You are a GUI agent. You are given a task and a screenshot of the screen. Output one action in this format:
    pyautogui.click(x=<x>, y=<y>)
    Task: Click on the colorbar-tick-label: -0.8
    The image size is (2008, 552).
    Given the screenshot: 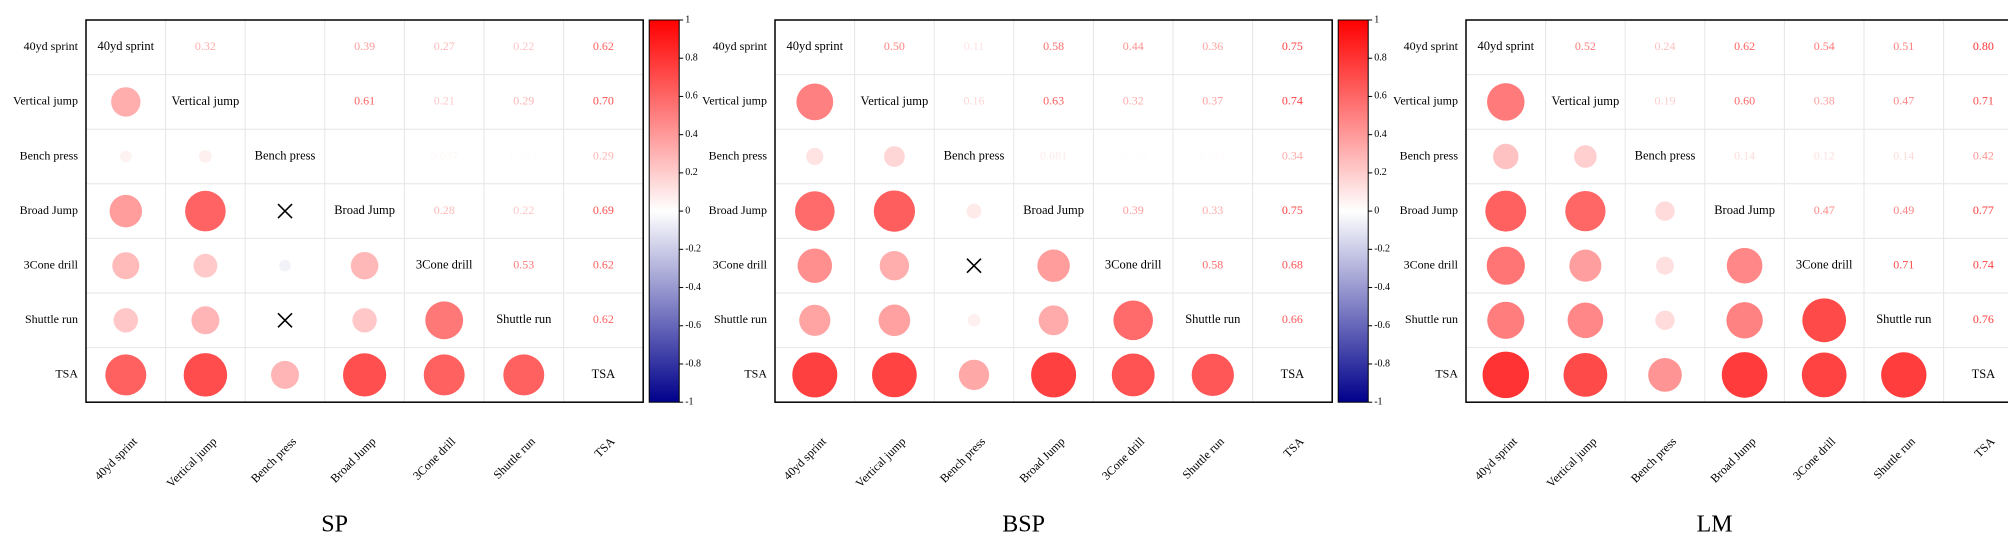 What is the action you would take?
    pyautogui.click(x=693, y=363)
    